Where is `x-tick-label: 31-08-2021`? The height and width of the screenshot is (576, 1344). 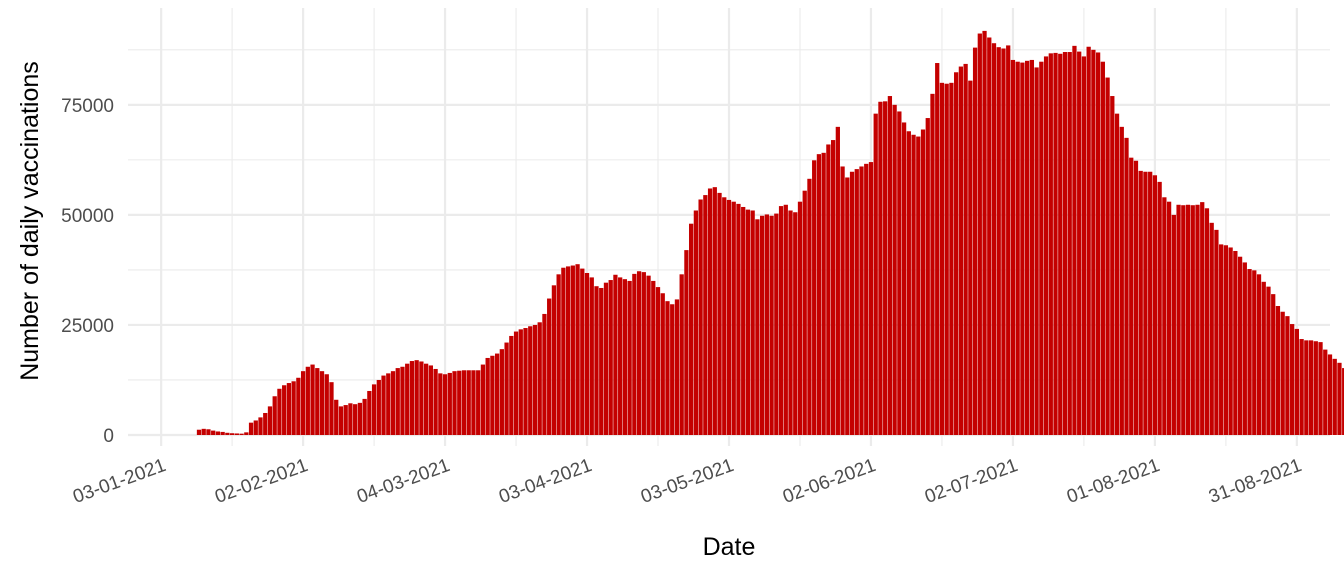
x-tick-label: 31-08-2021 is located at coordinates (1255, 481).